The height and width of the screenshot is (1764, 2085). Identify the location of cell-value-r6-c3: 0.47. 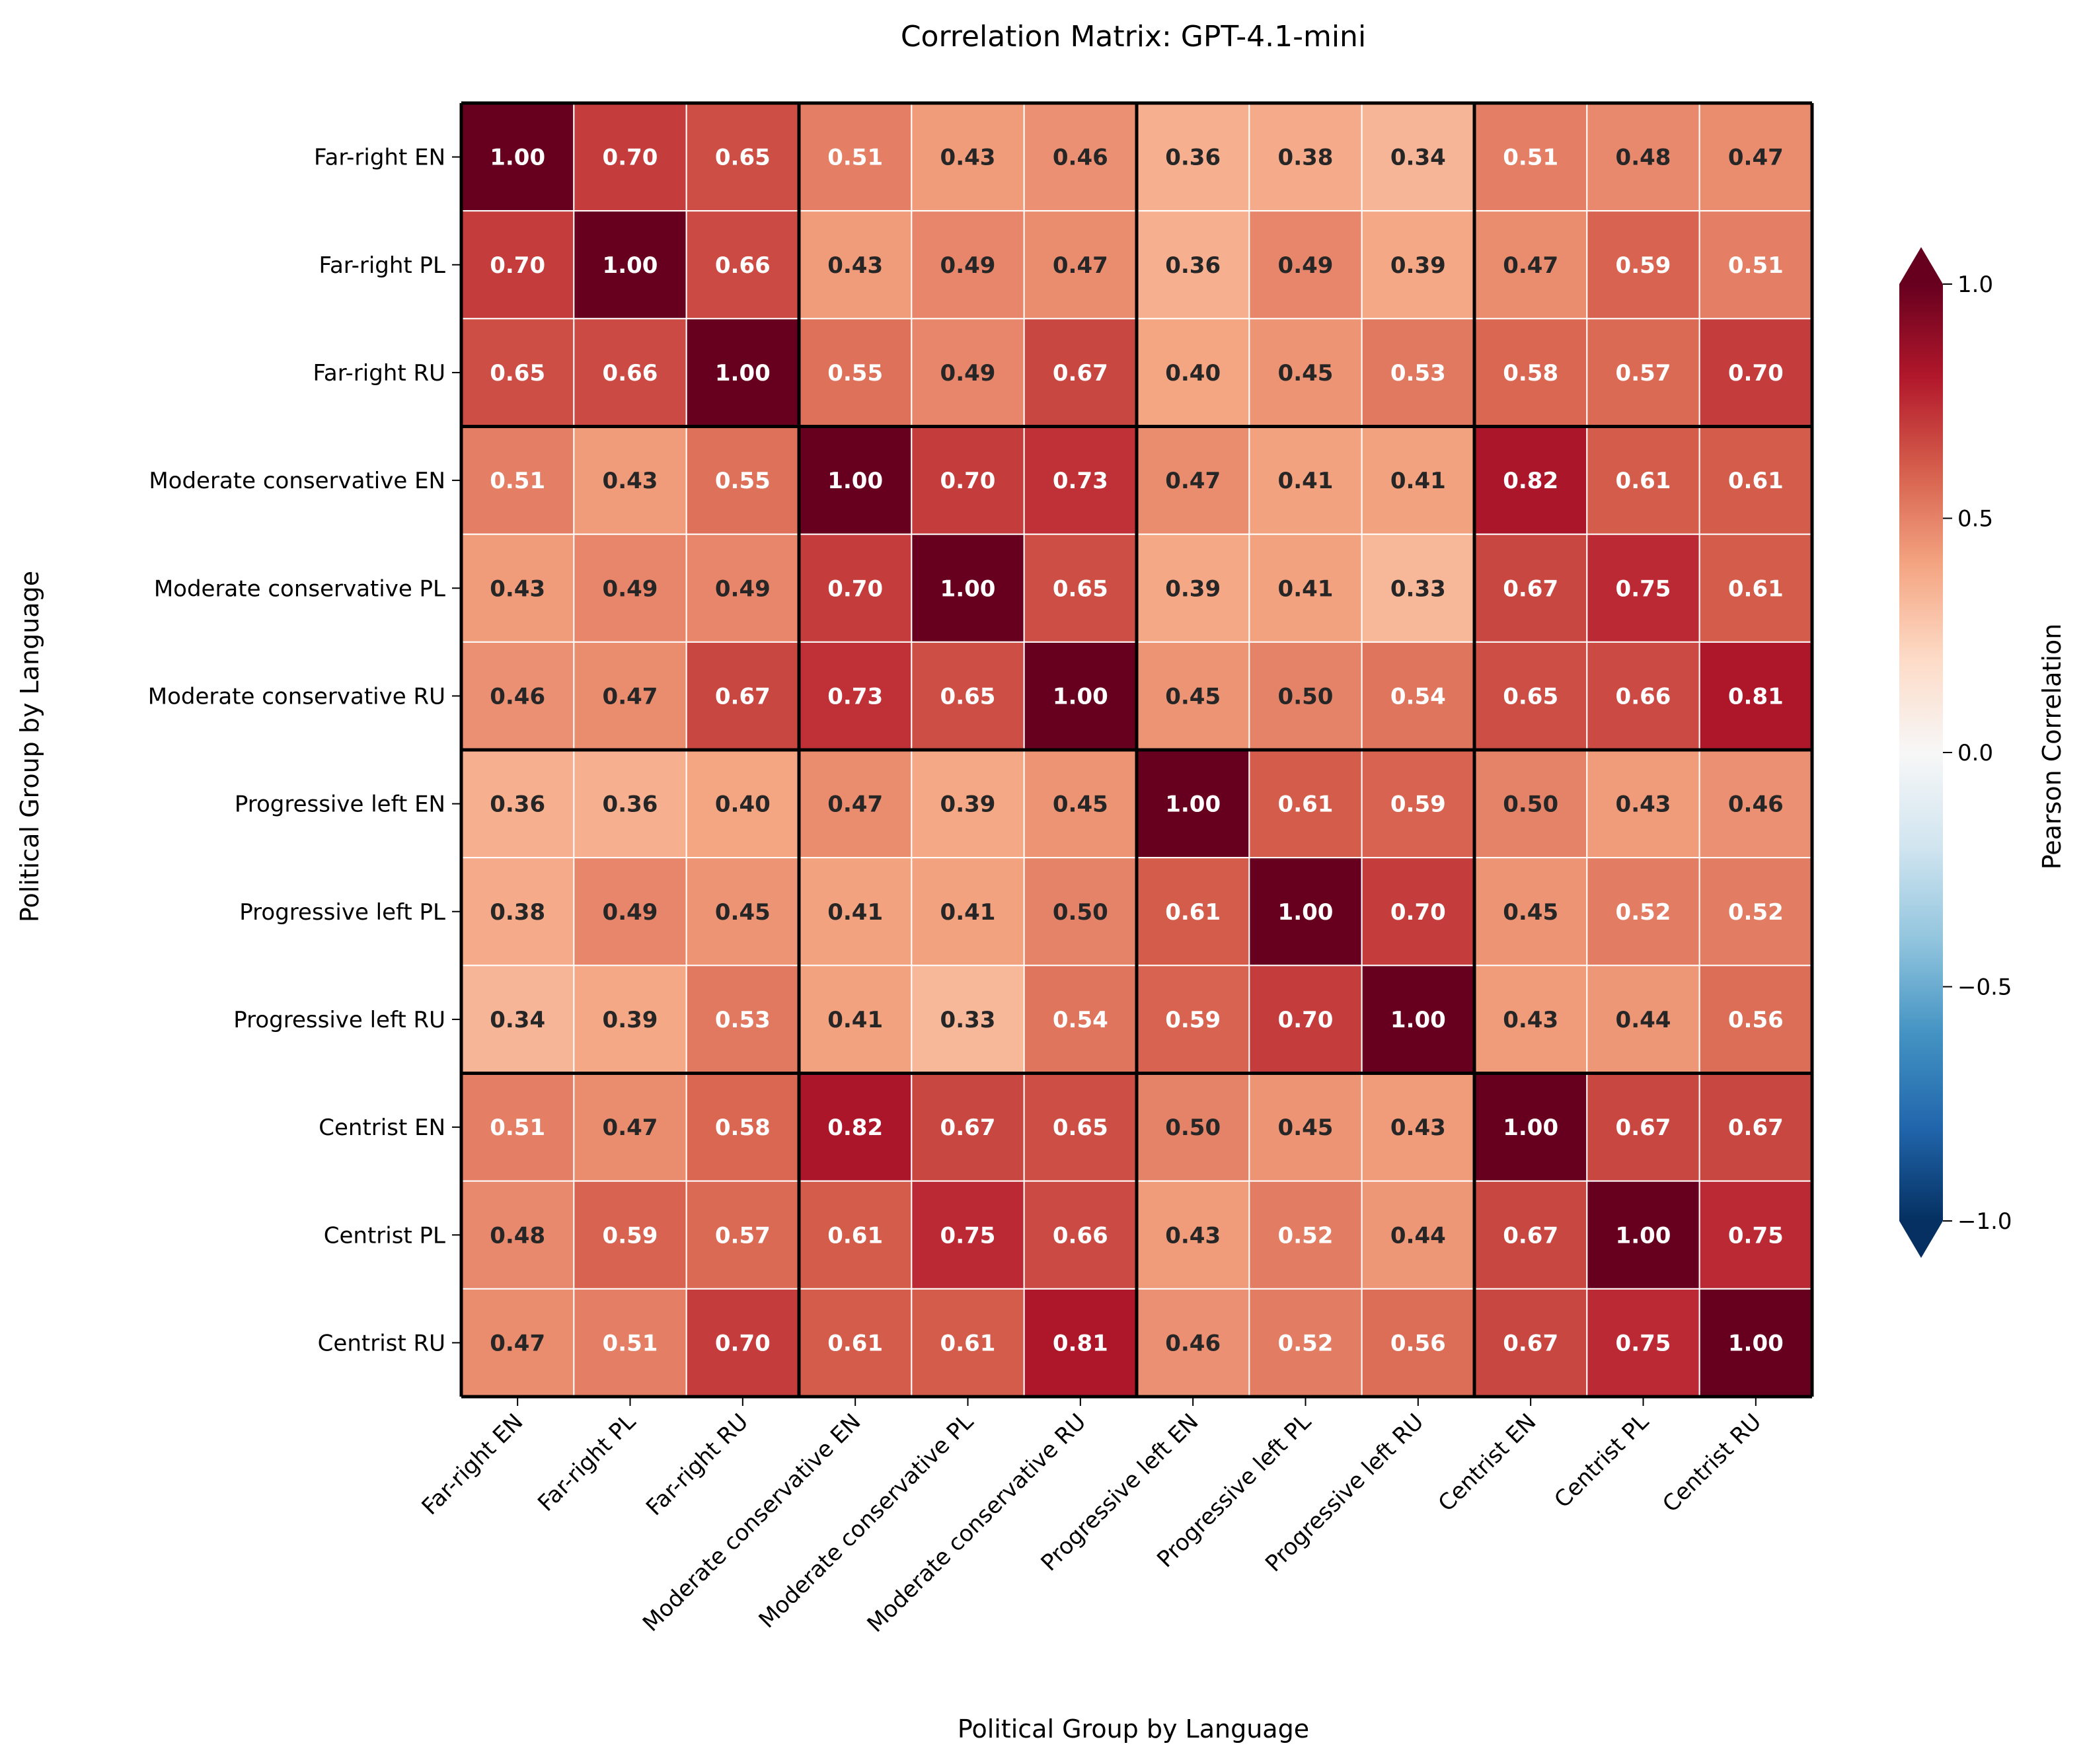
(855, 804).